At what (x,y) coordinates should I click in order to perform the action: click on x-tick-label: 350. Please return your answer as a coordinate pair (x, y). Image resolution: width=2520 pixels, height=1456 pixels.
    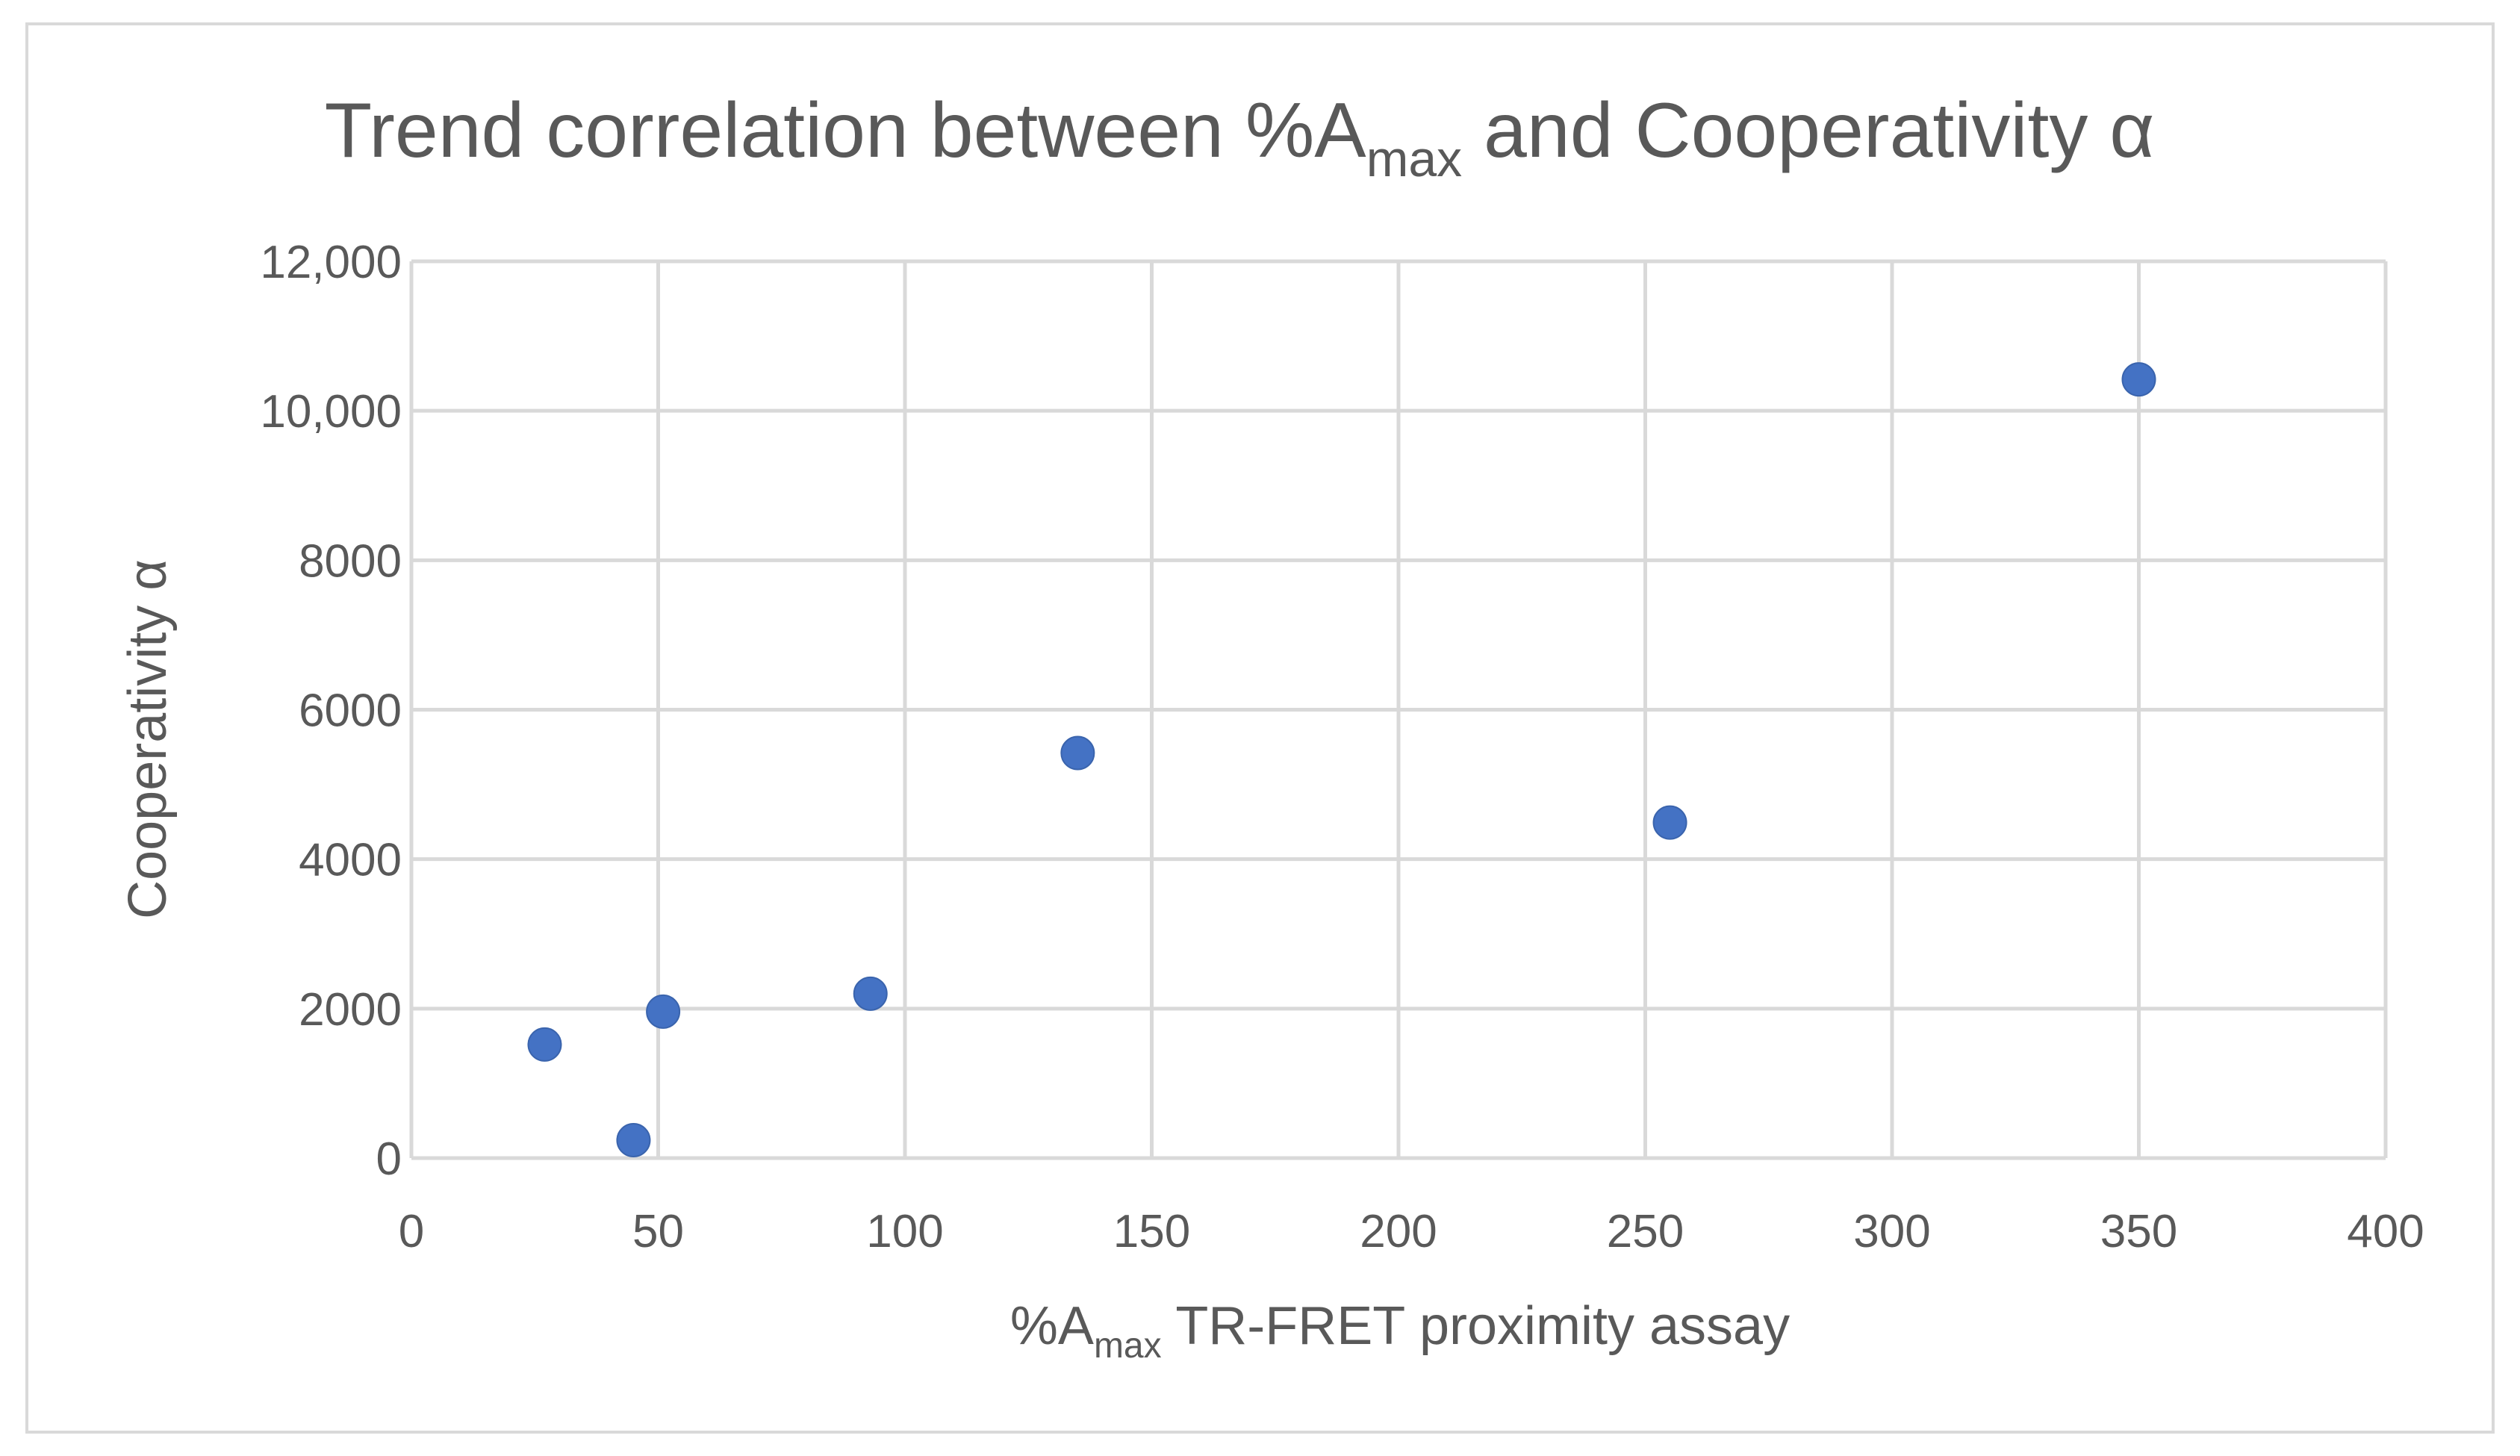
    Looking at the image, I should click on (2138, 1231).